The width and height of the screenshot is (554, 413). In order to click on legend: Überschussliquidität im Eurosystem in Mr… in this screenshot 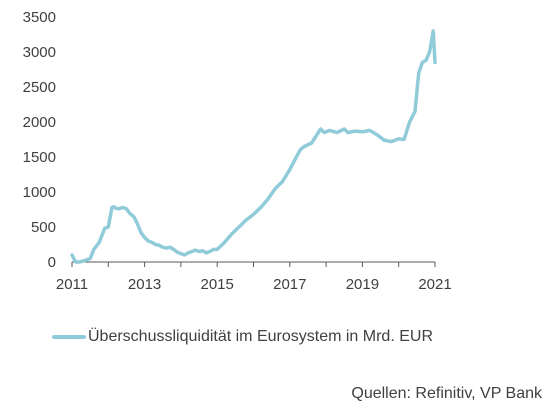, I will do `click(262, 337)`.